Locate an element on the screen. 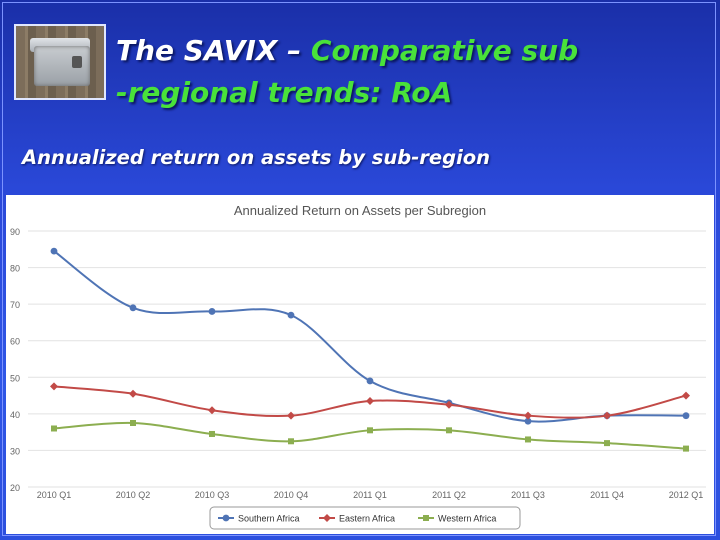 The height and width of the screenshot is (540, 720). legend-label: Southern Africa is located at coordinates (269, 519).